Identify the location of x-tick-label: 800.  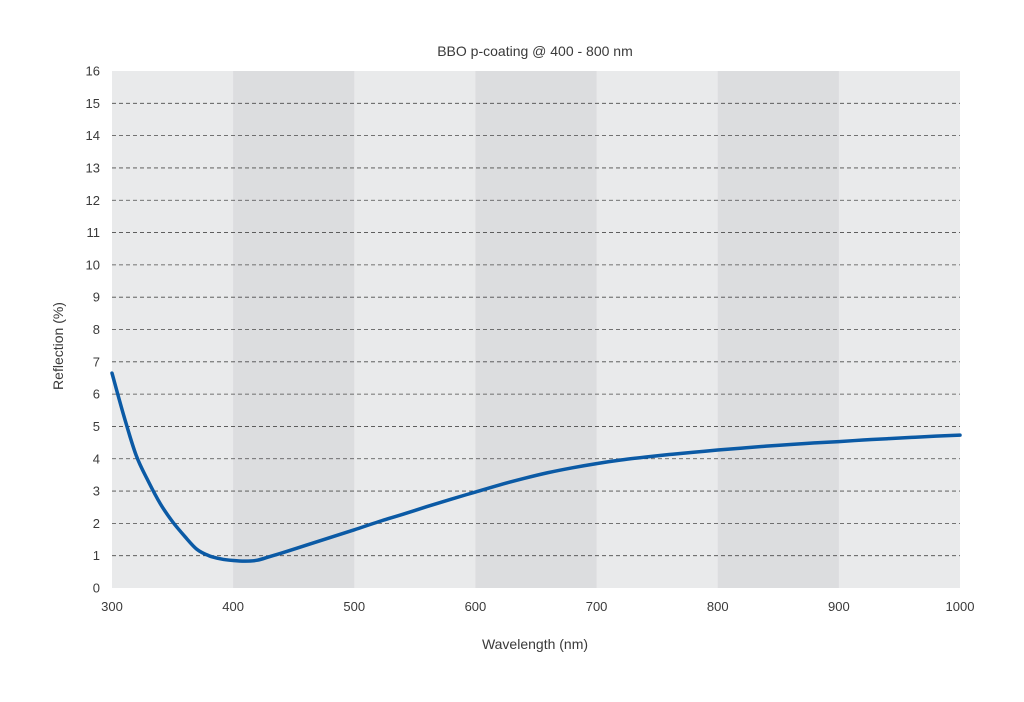
(718, 606).